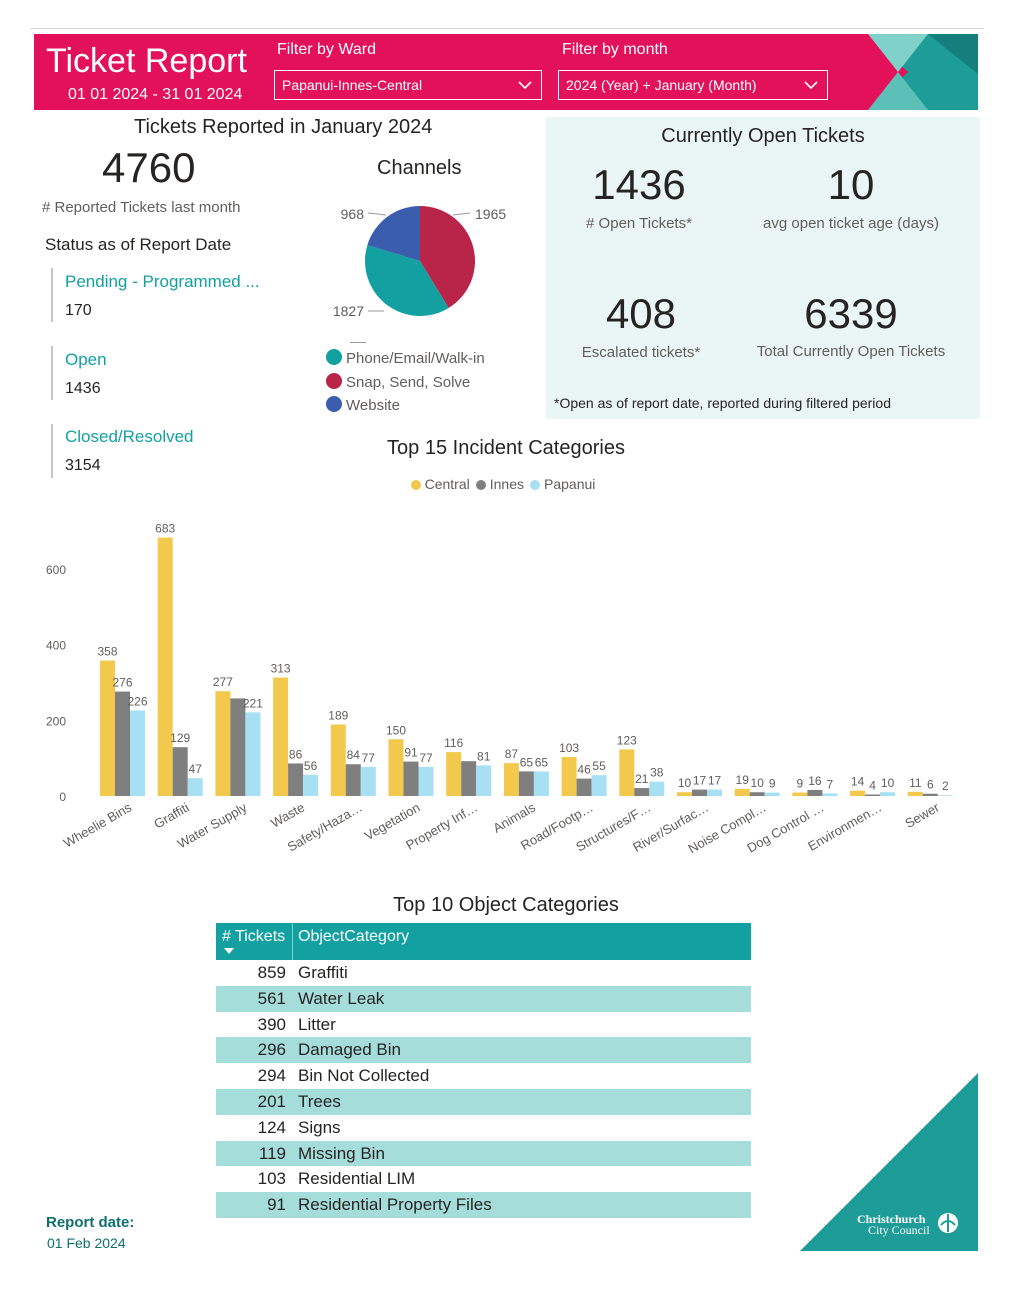 Image resolution: width=1012 pixels, height=1293 pixels. I want to click on channels-pie-chart: 1965 968 1827, so click(419, 262).